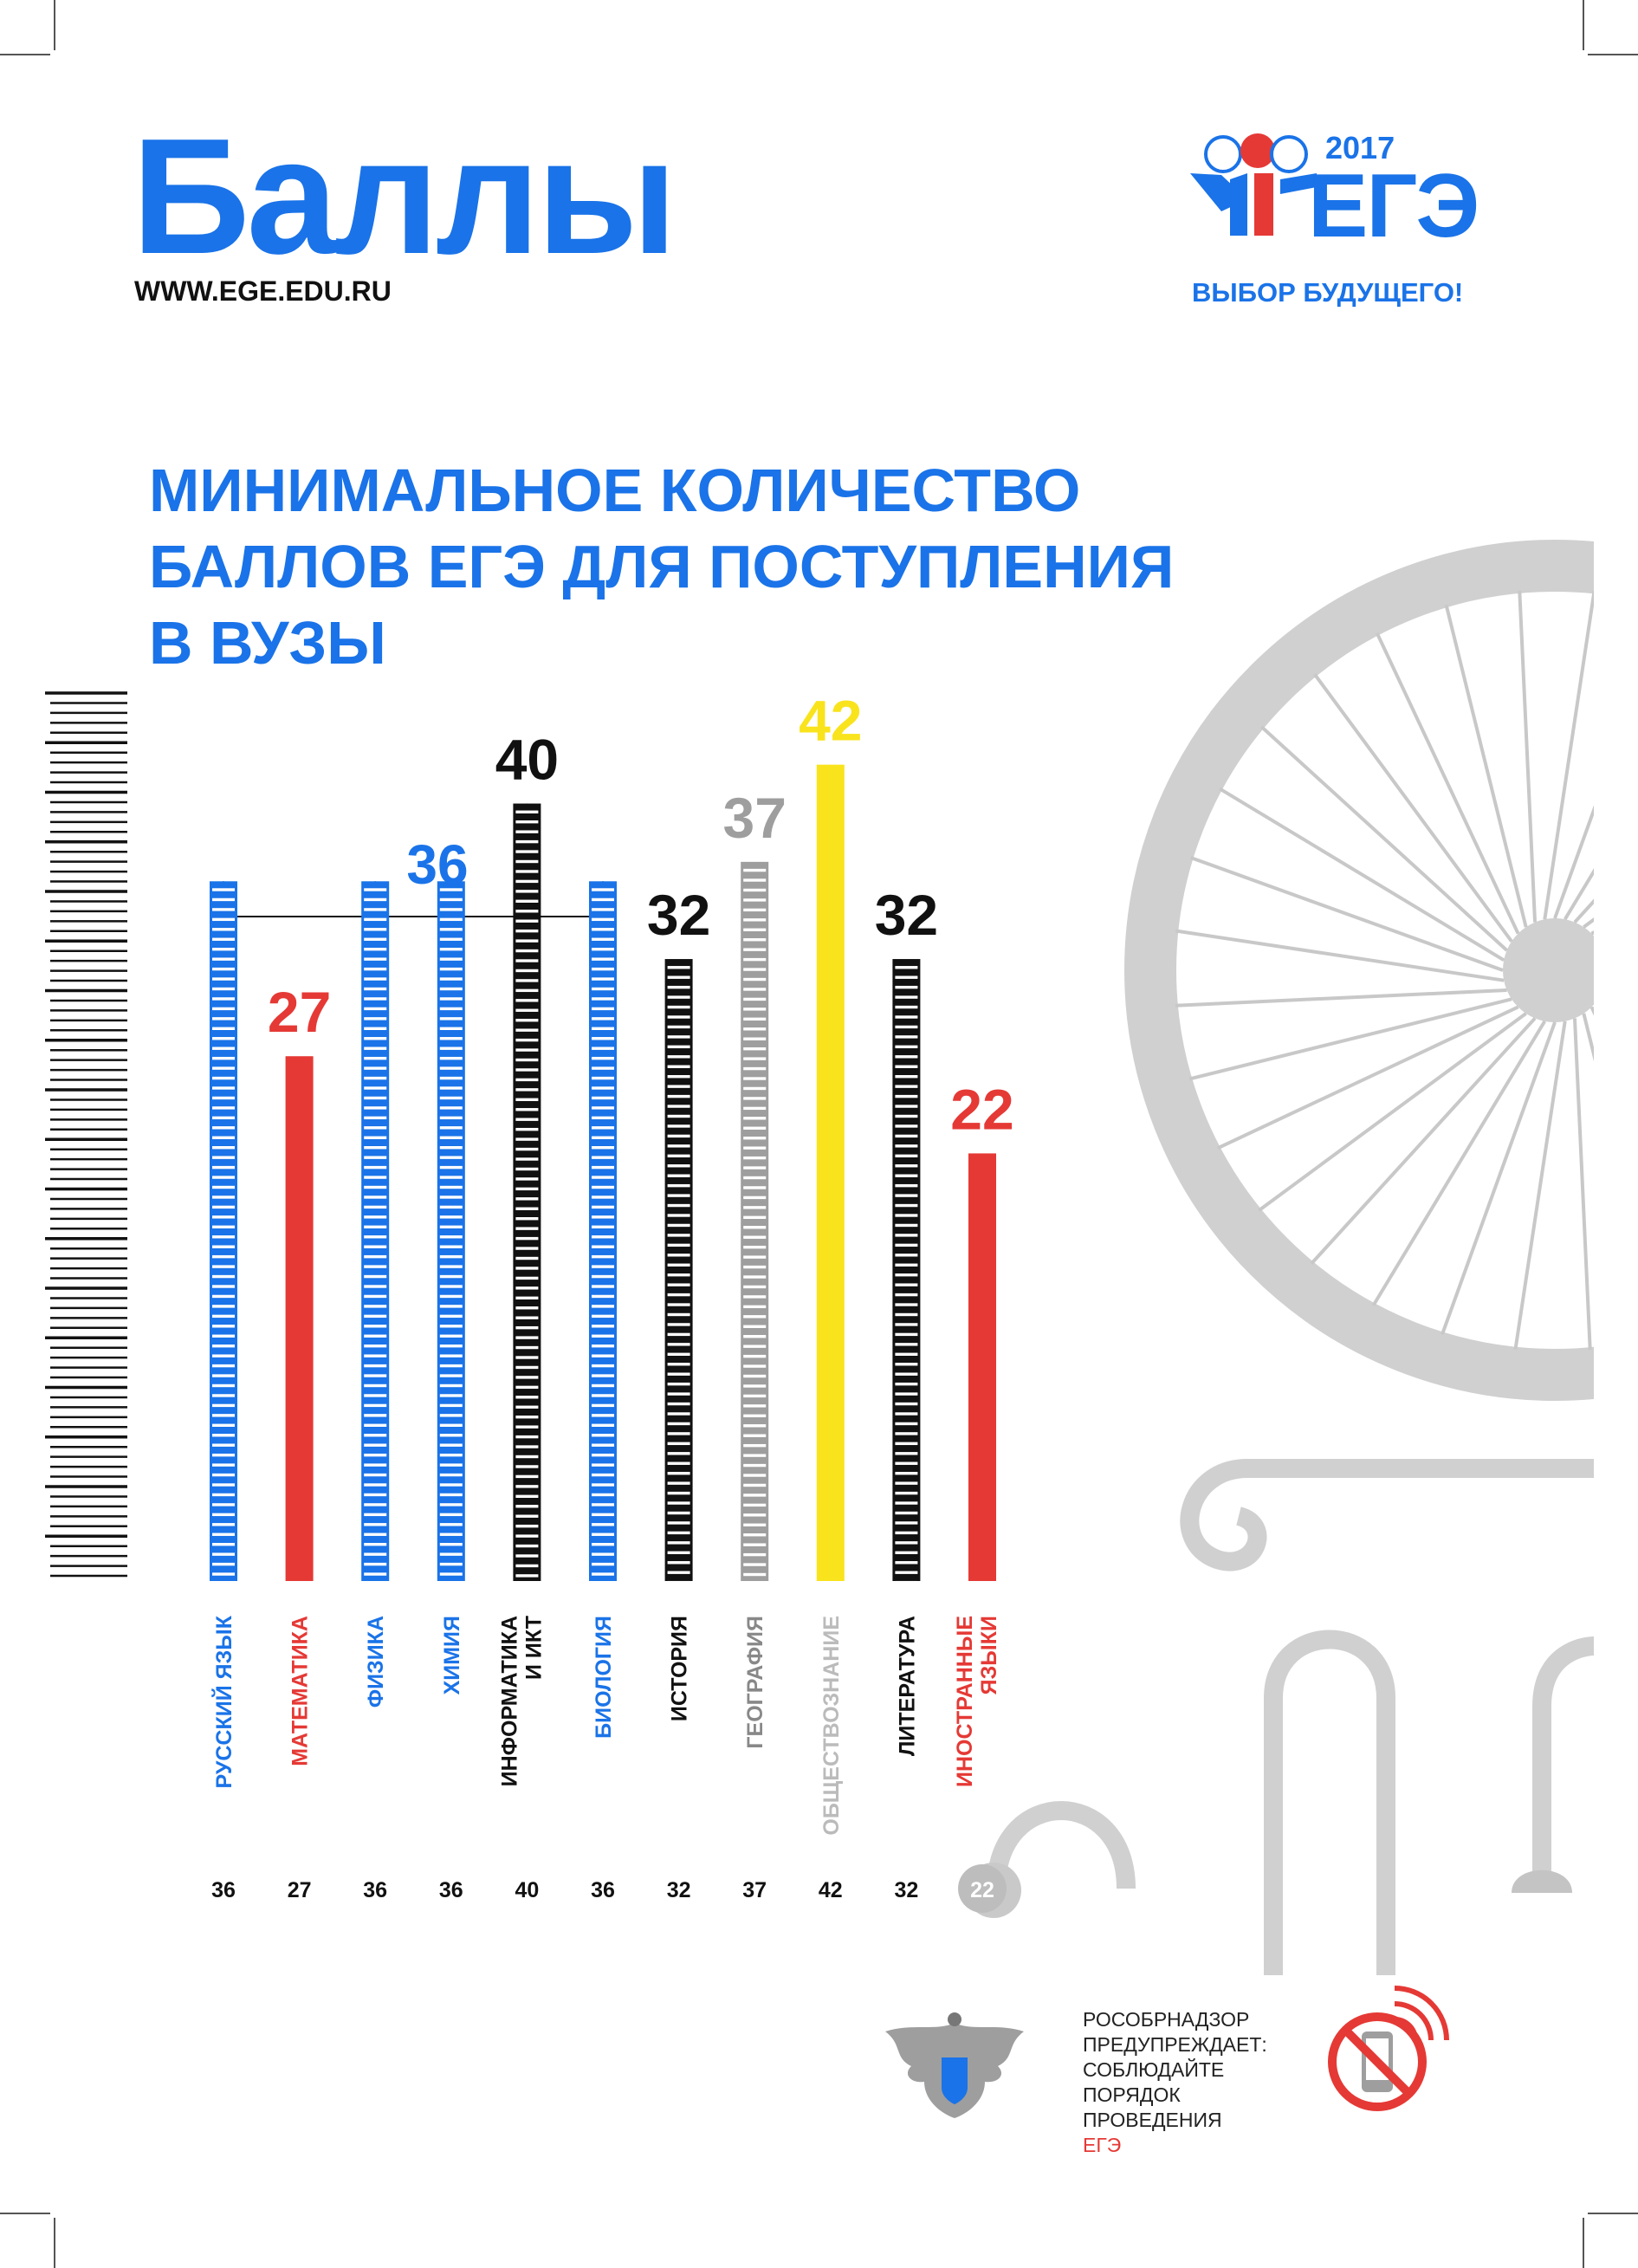 The image size is (1638, 2268). Describe the element at coordinates (521, 1701) in the screenshot. I see `category-label: ИНФОРМАТИКАИ ИКТ` at that location.